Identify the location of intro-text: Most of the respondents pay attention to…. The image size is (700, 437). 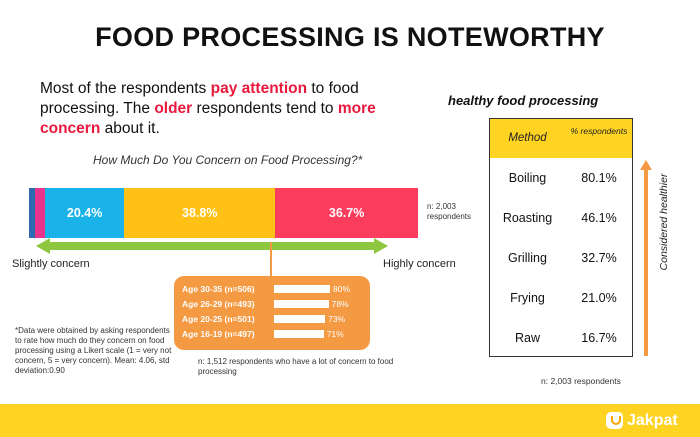
(220, 109).